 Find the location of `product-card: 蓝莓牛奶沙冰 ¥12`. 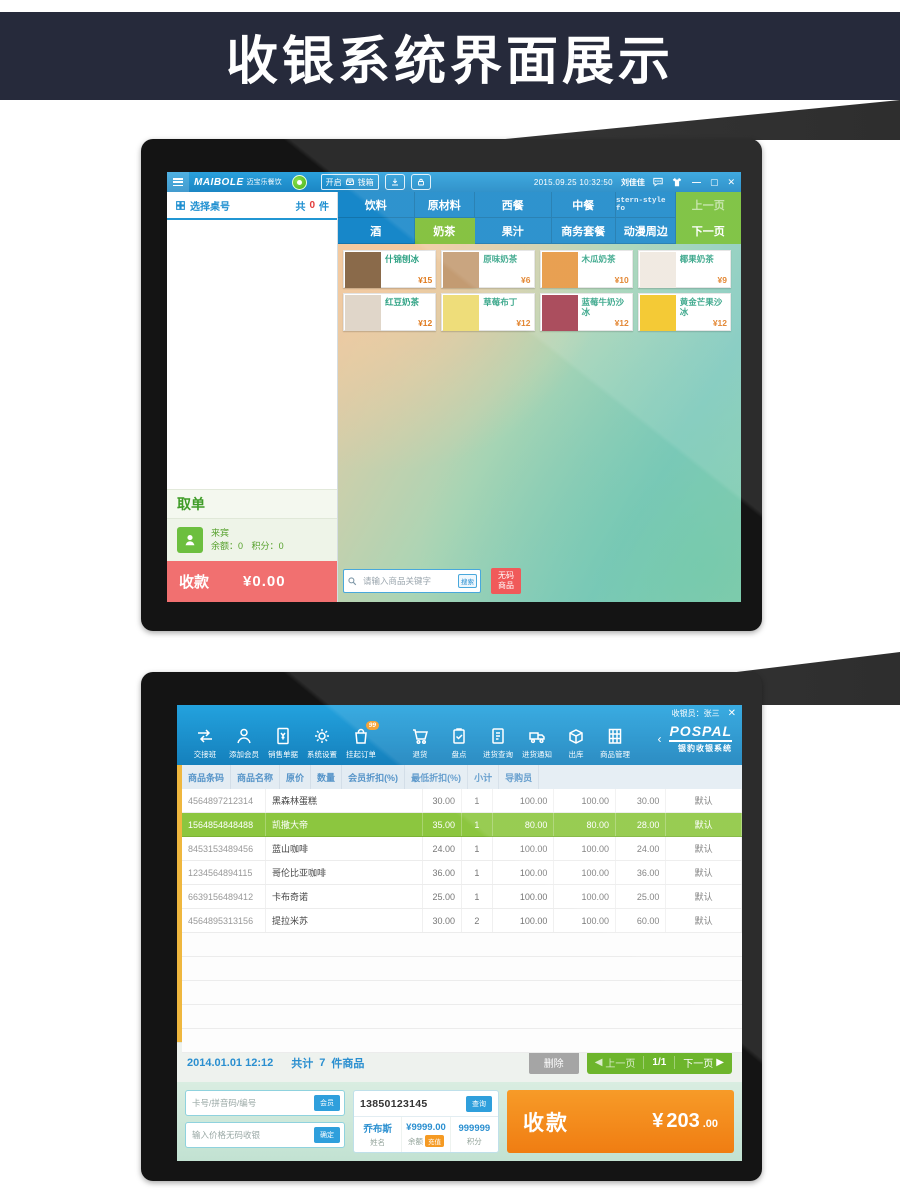

product-card: 蓝莓牛奶沙冰 ¥12 is located at coordinates (586, 312).